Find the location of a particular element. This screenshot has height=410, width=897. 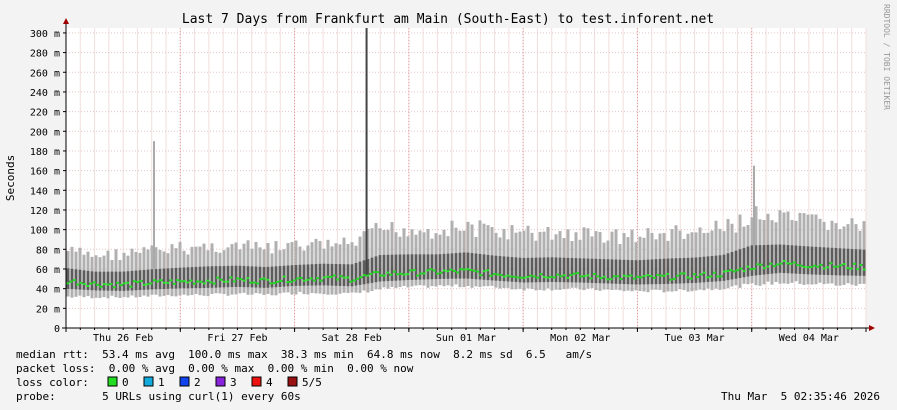

rrdtool-watermark: RRDTOOL / TOBI OETIKER is located at coordinates (886, 57).